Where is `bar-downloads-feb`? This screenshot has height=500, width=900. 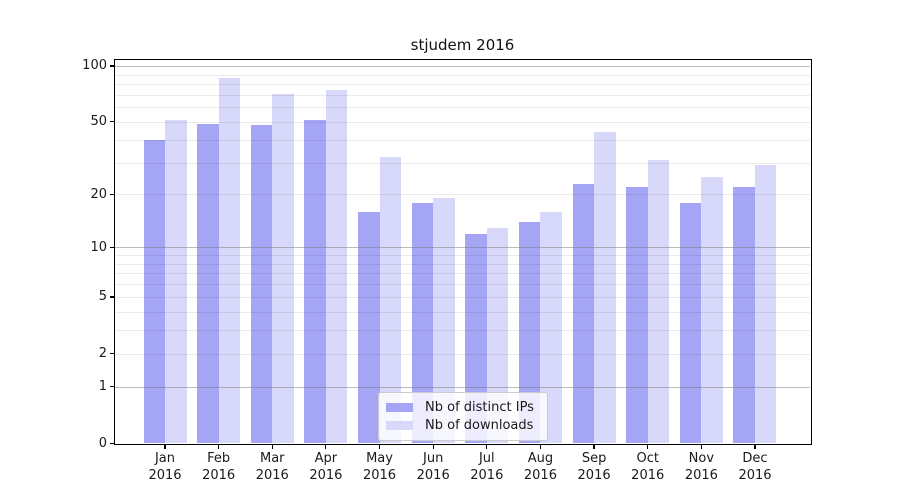
bar-downloads-feb is located at coordinates (229, 261).